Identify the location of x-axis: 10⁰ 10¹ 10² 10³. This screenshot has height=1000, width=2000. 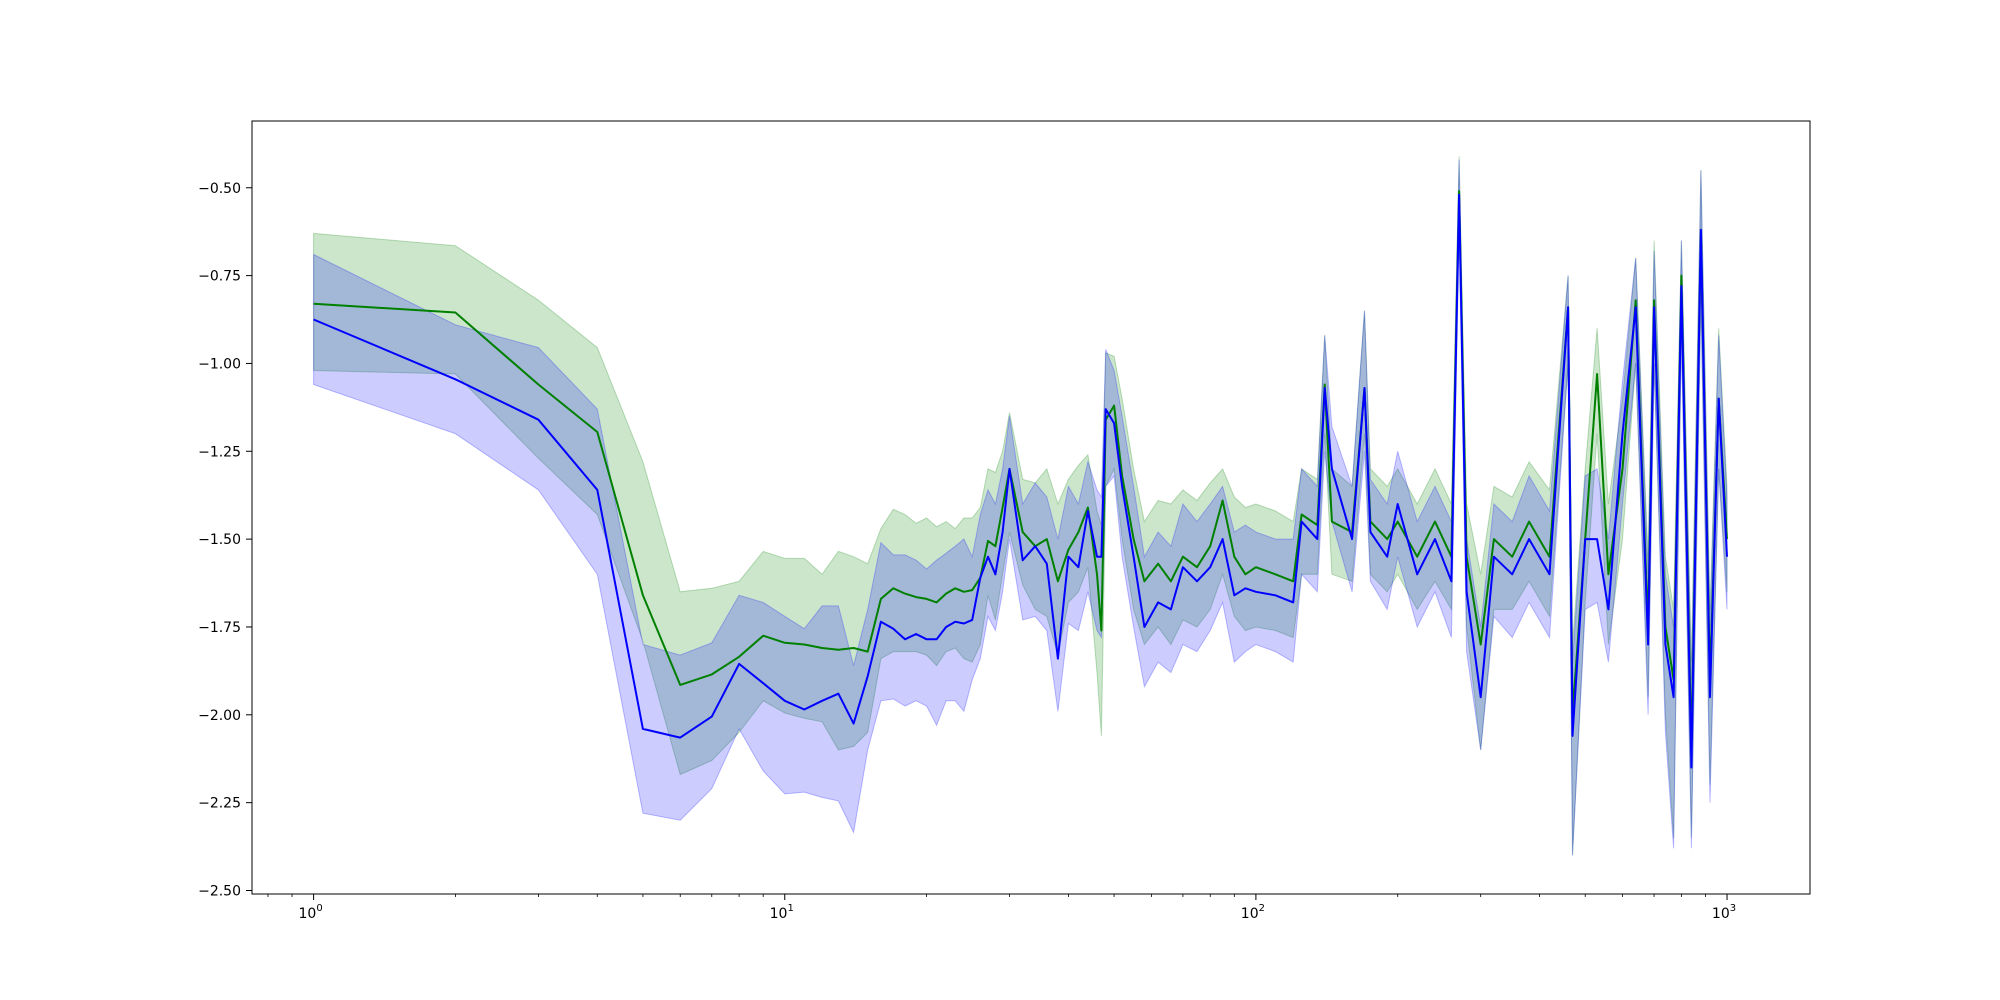
(1001, 908).